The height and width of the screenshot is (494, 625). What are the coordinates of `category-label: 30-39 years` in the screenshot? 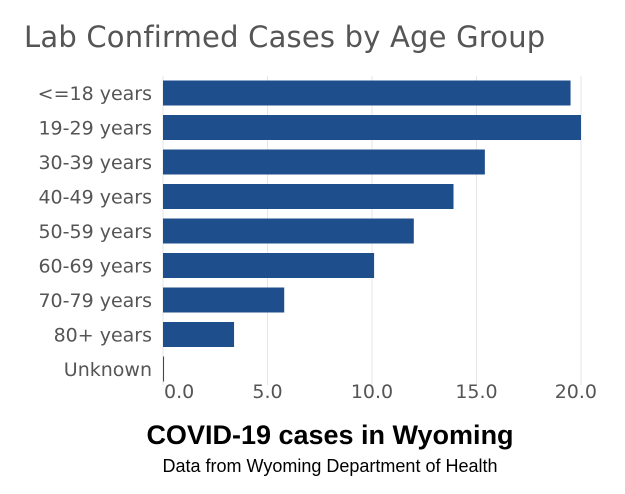 It's located at (95, 163).